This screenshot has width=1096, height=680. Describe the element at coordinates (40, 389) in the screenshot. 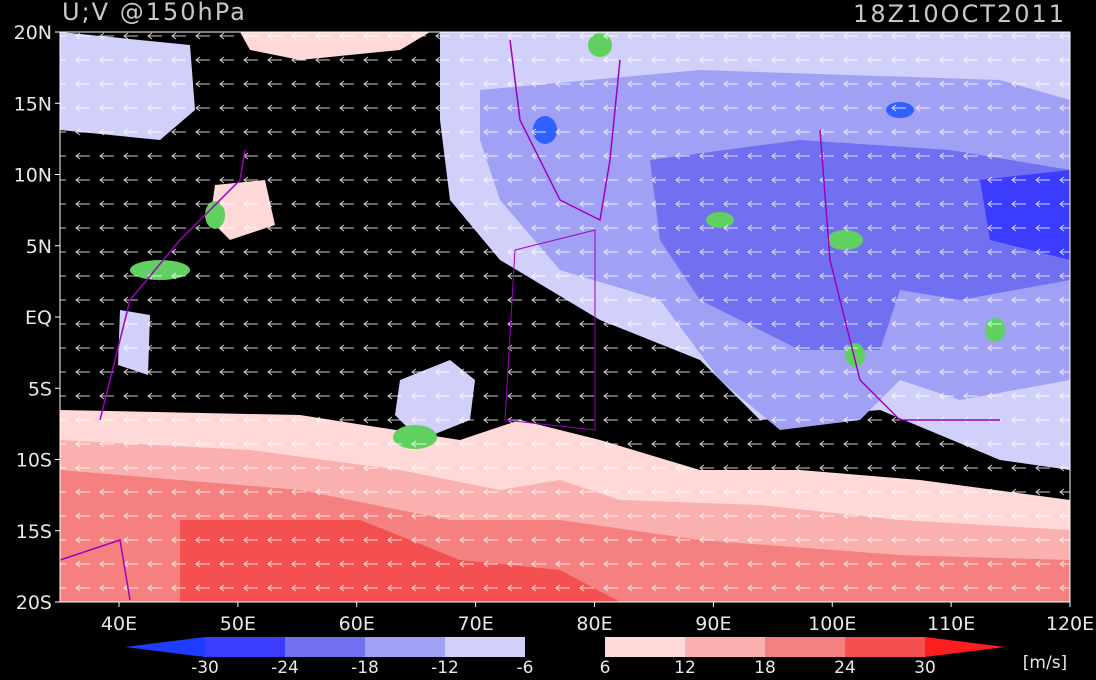

I see `lat-label: 5S` at that location.